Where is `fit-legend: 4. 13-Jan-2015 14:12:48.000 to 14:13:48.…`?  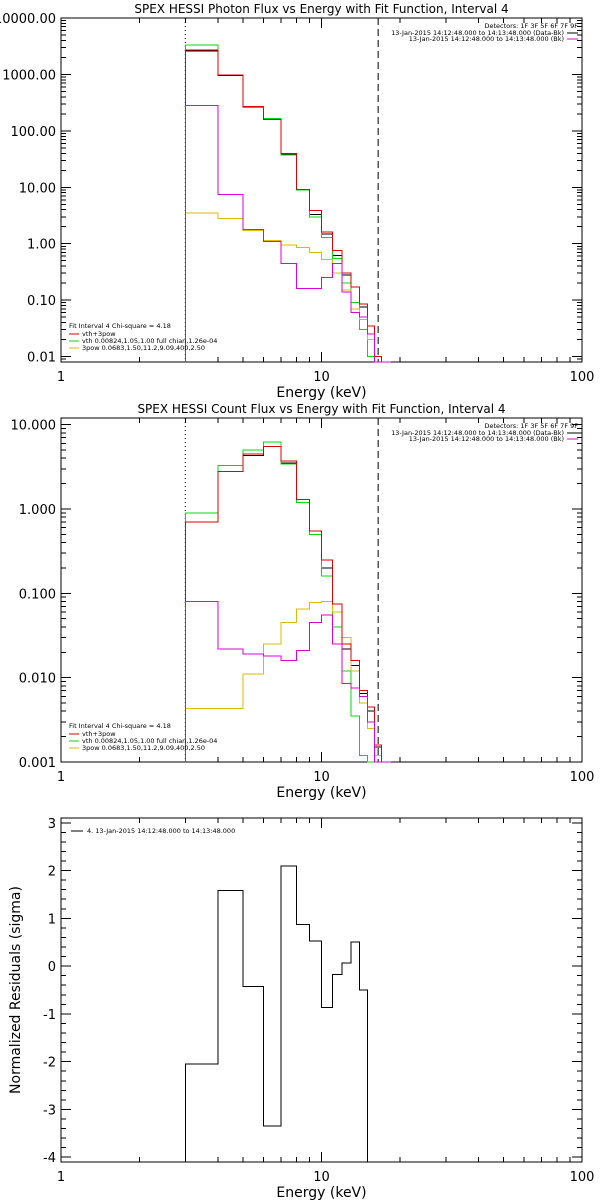
fit-legend: 4. 13-Jan-2015 14:12:48.000 to 14:13:48.… is located at coordinates (153, 831).